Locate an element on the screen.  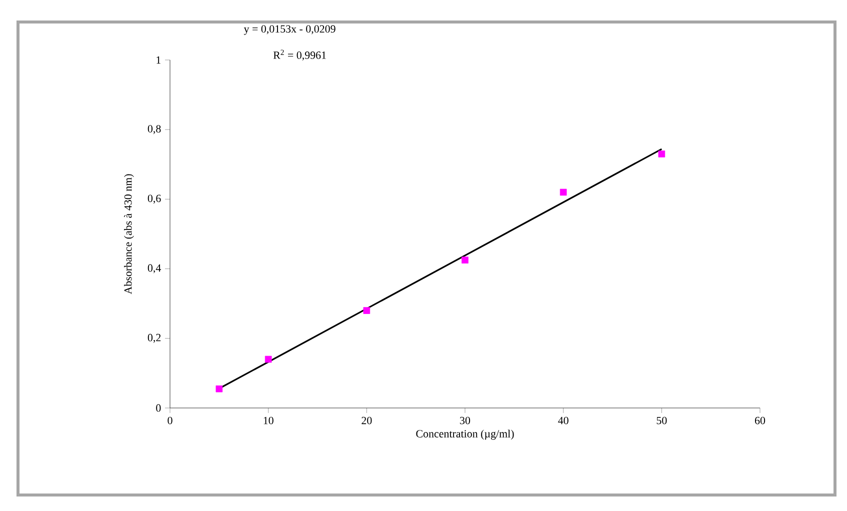
x-tick-label: 30 is located at coordinates (465, 420).